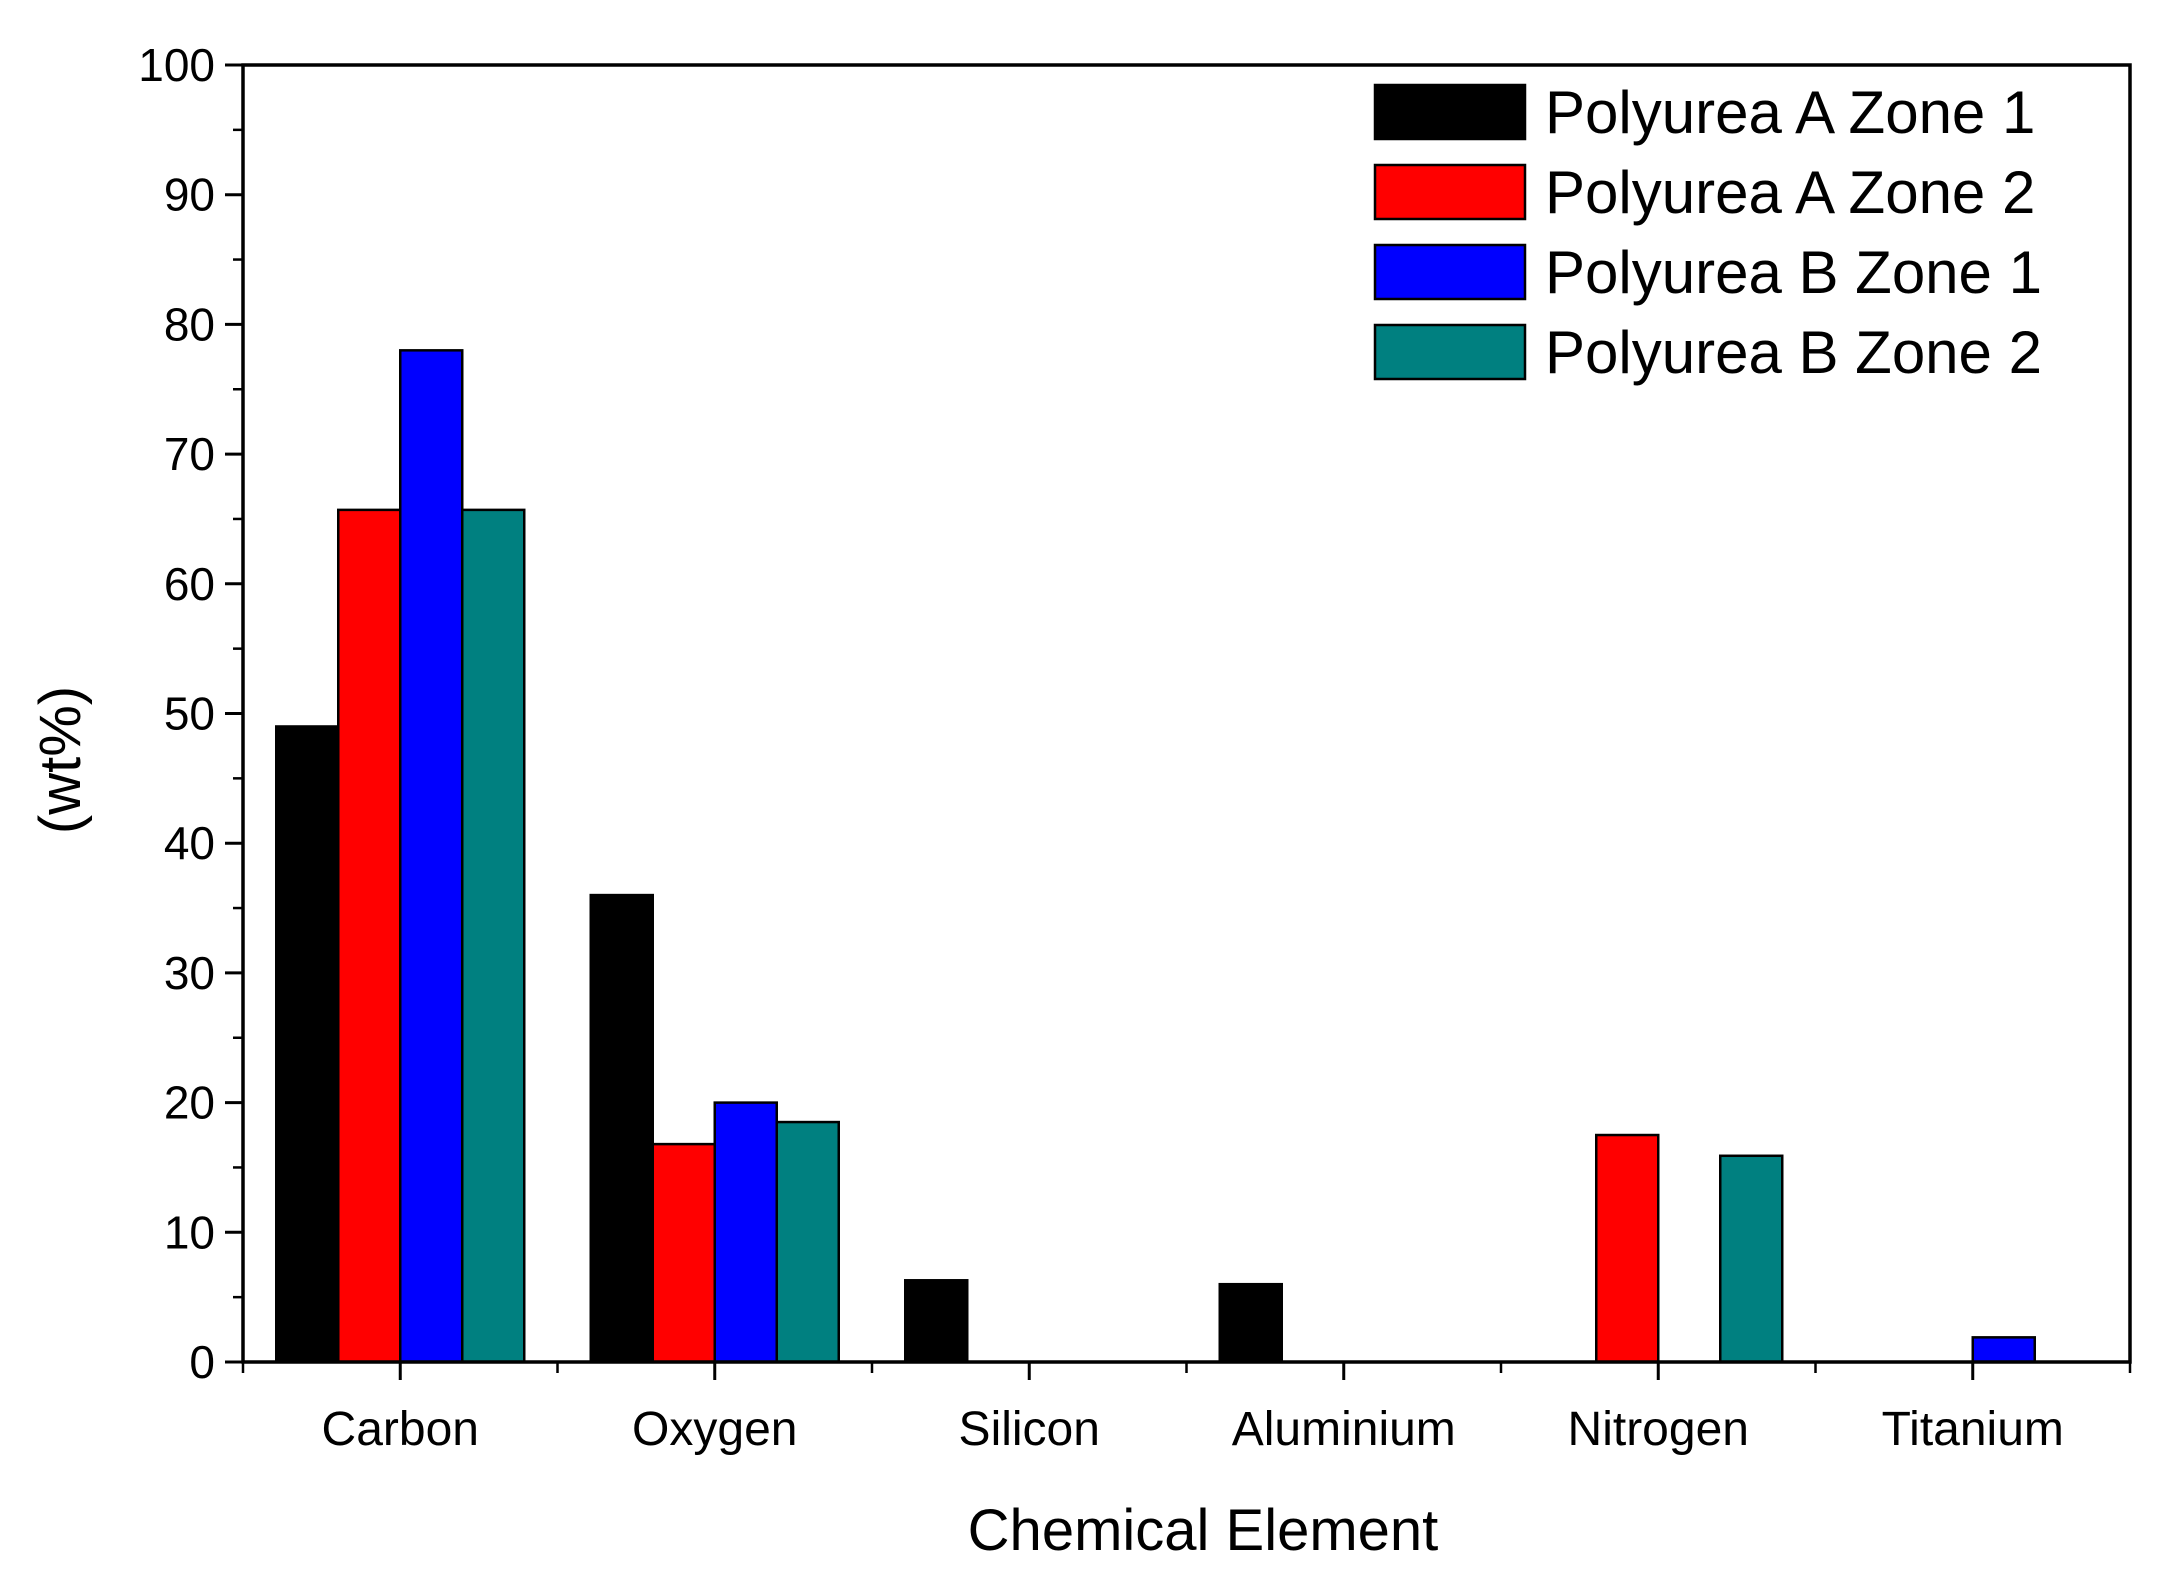 Image resolution: width=2164 pixels, height=1587 pixels. I want to click on x-tick-label-nitrogen: Nitrogen, so click(1658, 1429).